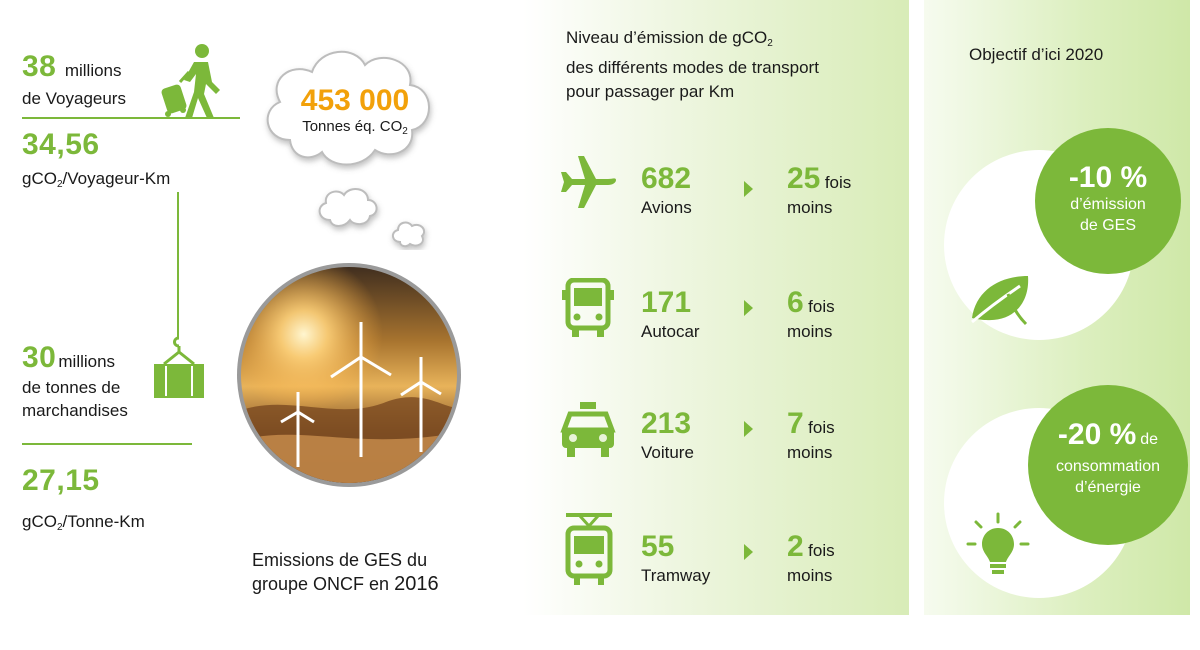  Describe the element at coordinates (87, 361) in the screenshot. I see `freight-unit: millions` at that location.